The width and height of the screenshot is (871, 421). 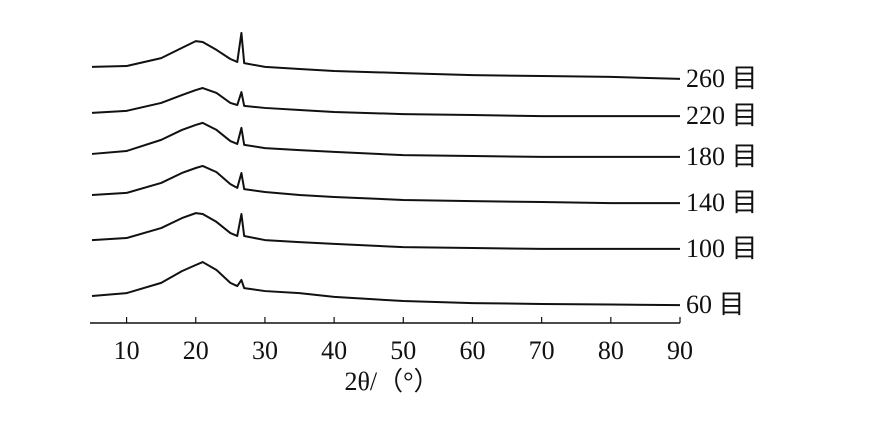 What do you see at coordinates (265, 350) in the screenshot?
I see `x-tick-label: 30` at bounding box center [265, 350].